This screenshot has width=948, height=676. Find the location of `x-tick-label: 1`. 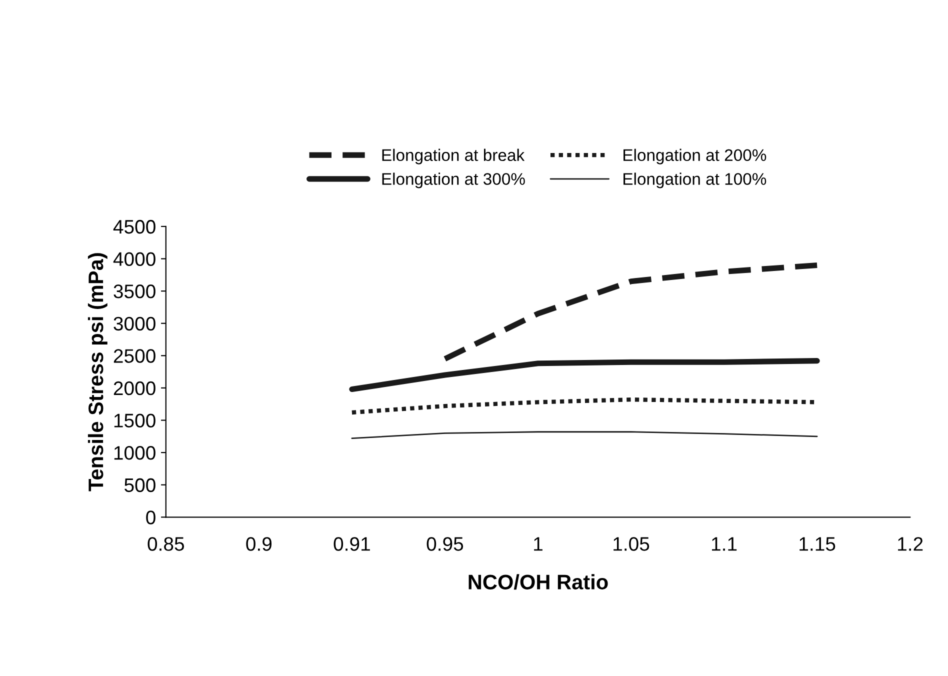

x-tick-label: 1 is located at coordinates (538, 544).